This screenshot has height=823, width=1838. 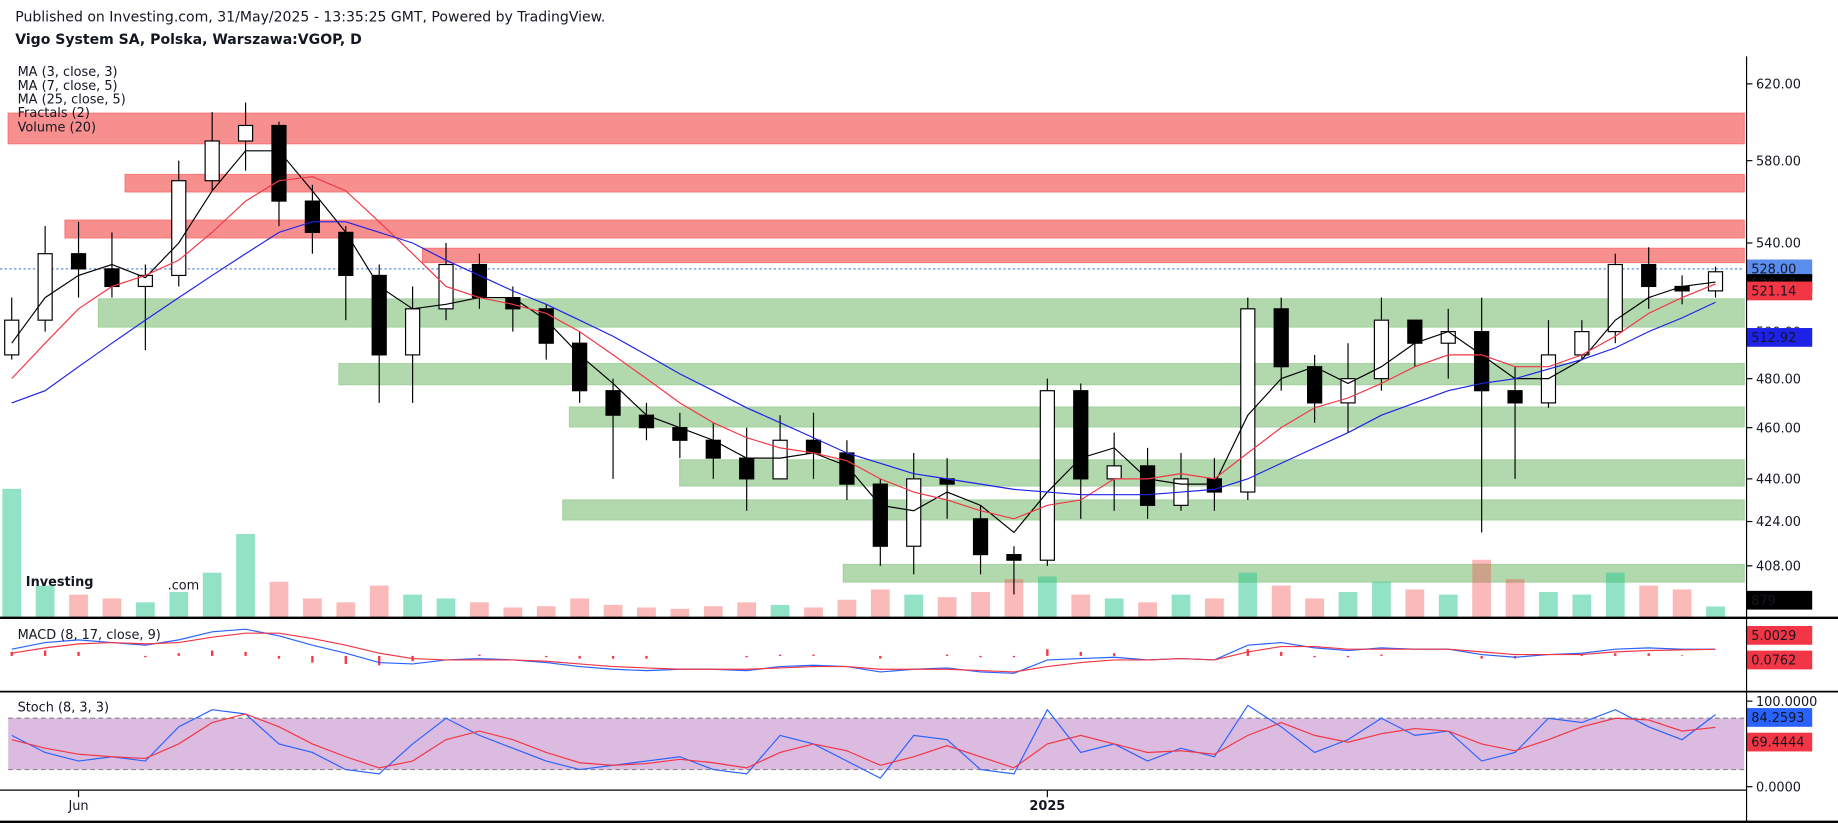 I want to click on price-label: 879, so click(x=1763, y=601).